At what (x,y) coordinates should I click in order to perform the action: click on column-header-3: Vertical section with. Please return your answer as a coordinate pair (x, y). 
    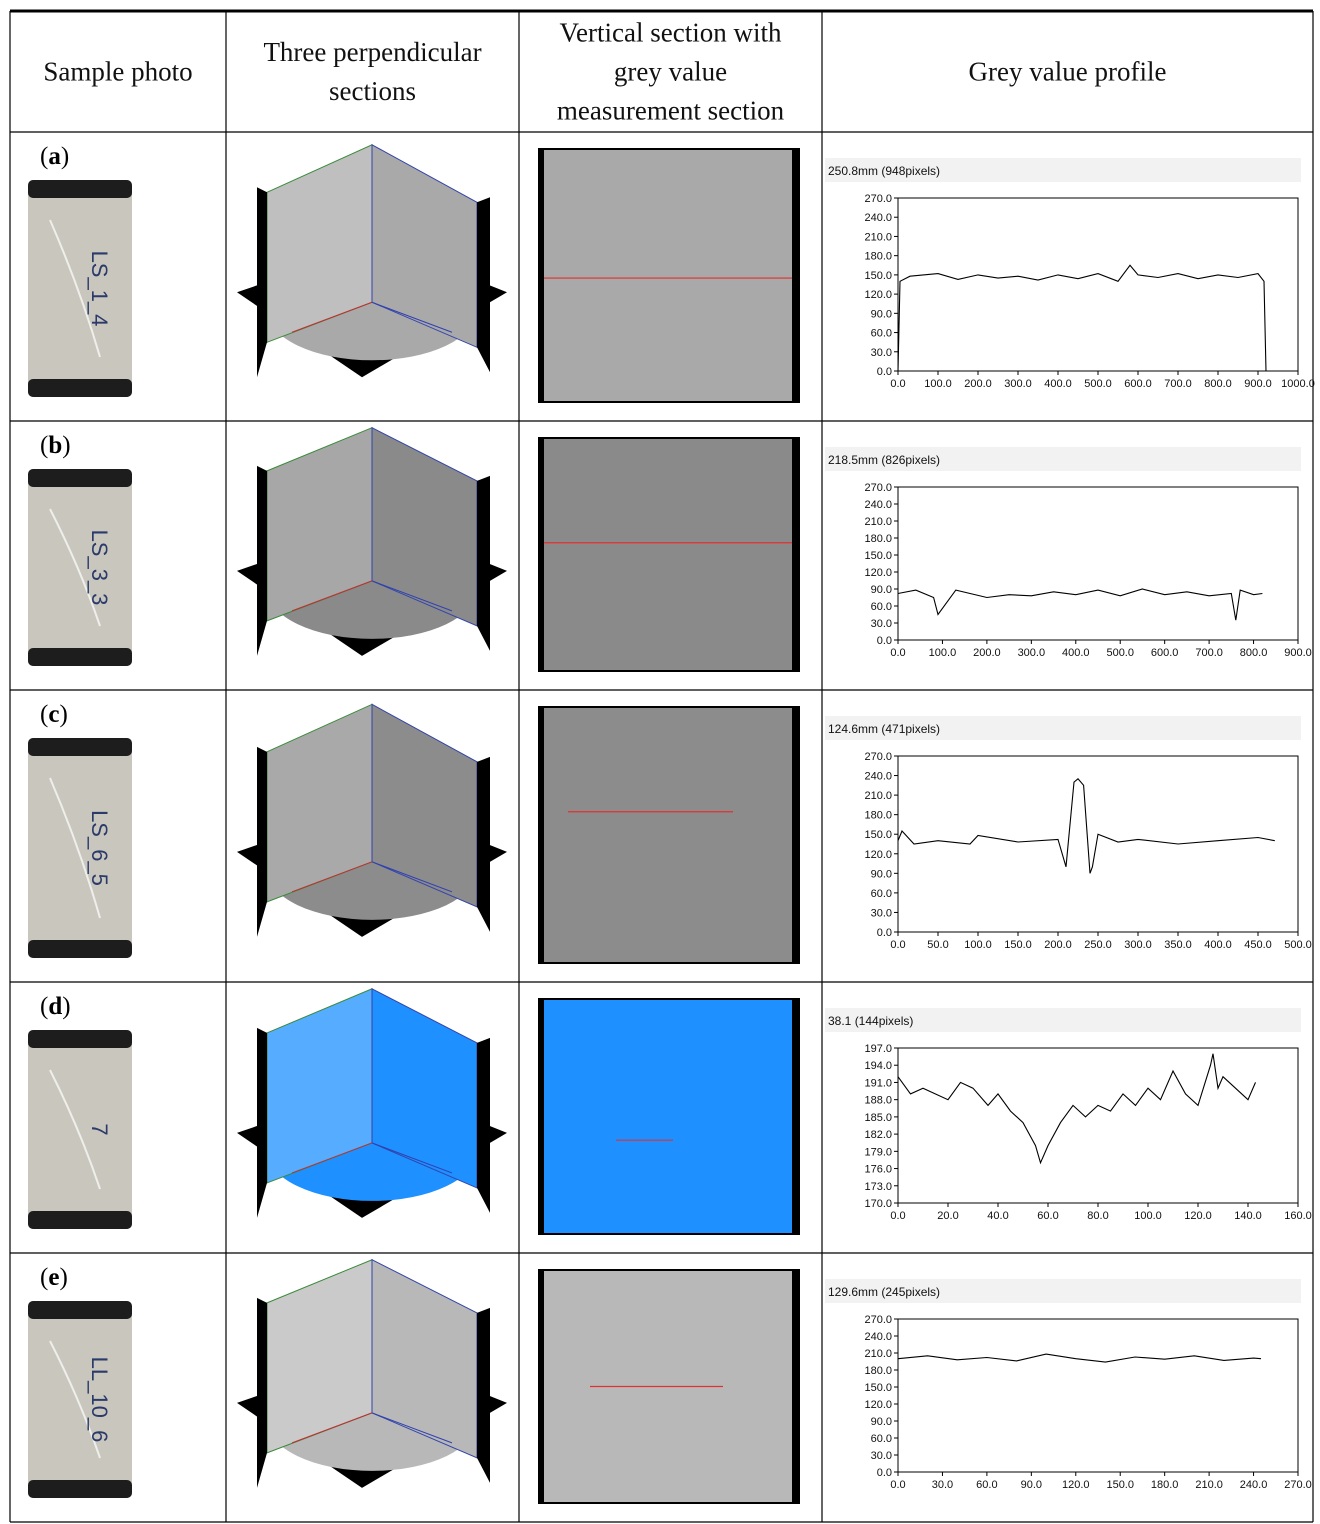
    Looking at the image, I should click on (671, 33).